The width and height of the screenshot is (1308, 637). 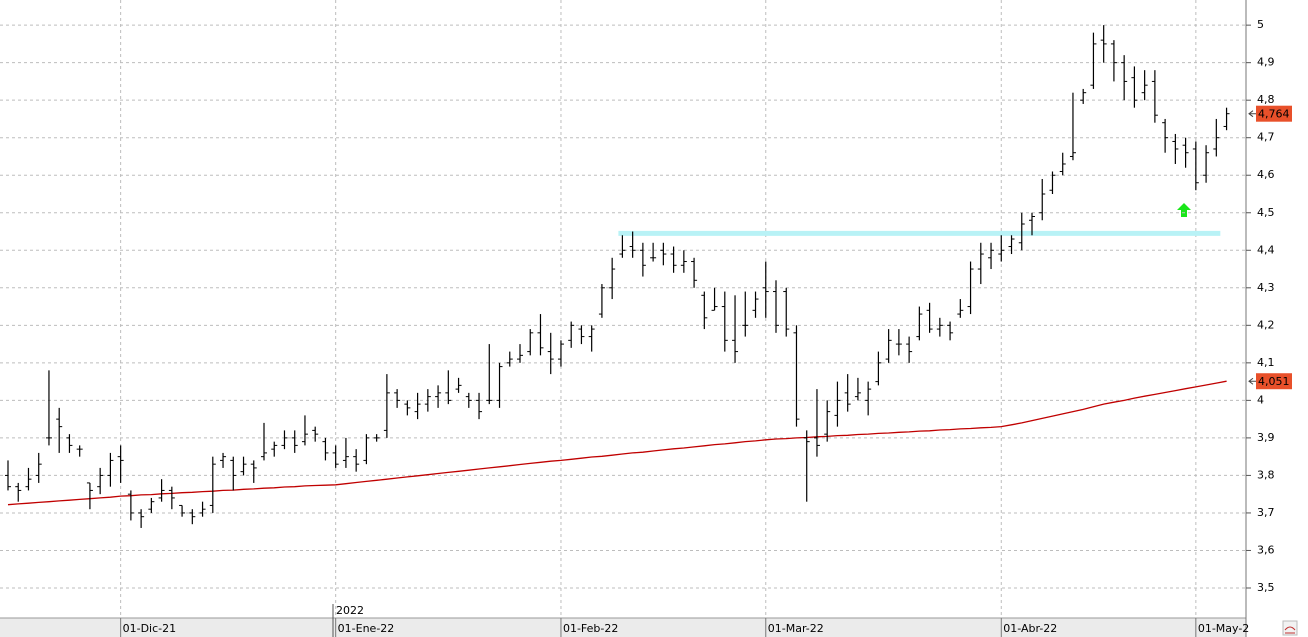 I want to click on y-tick-label: 4,1, so click(x=1266, y=362).